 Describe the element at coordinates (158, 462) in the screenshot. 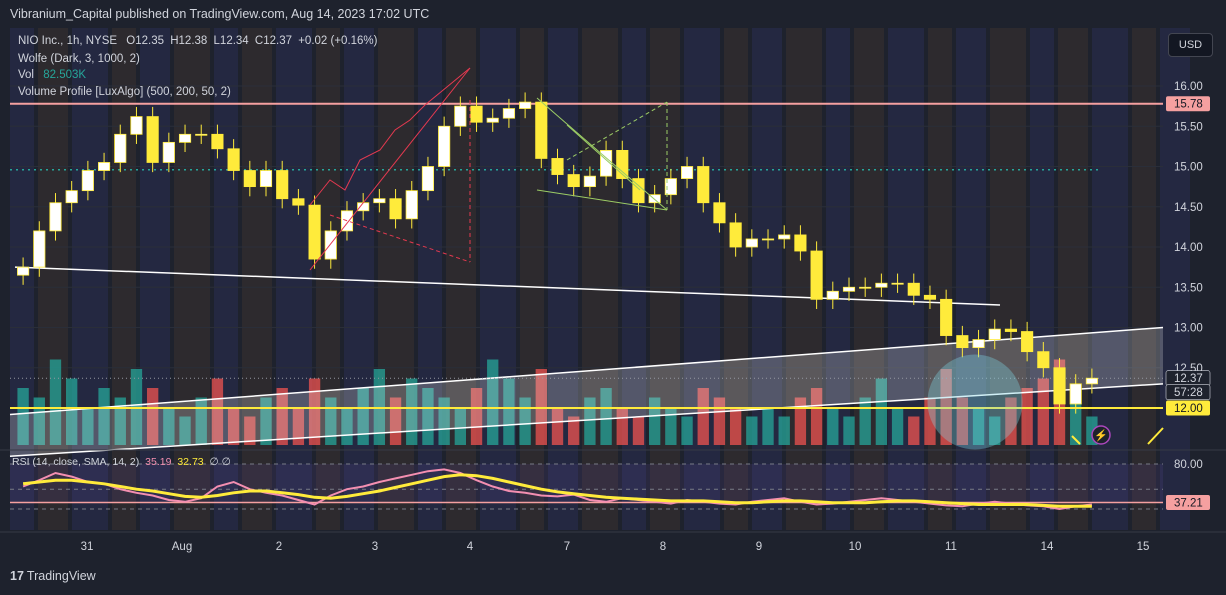

I see `rsi-value: 35.19` at that location.